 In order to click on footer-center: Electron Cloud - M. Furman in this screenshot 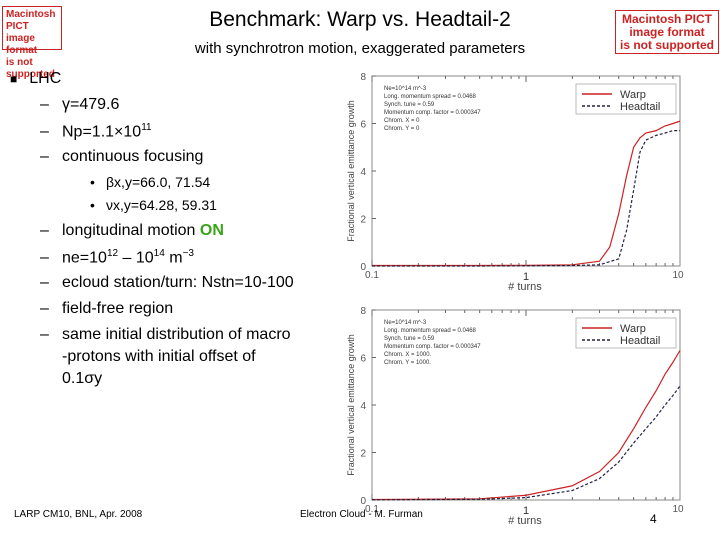, I will do `click(361, 514)`.